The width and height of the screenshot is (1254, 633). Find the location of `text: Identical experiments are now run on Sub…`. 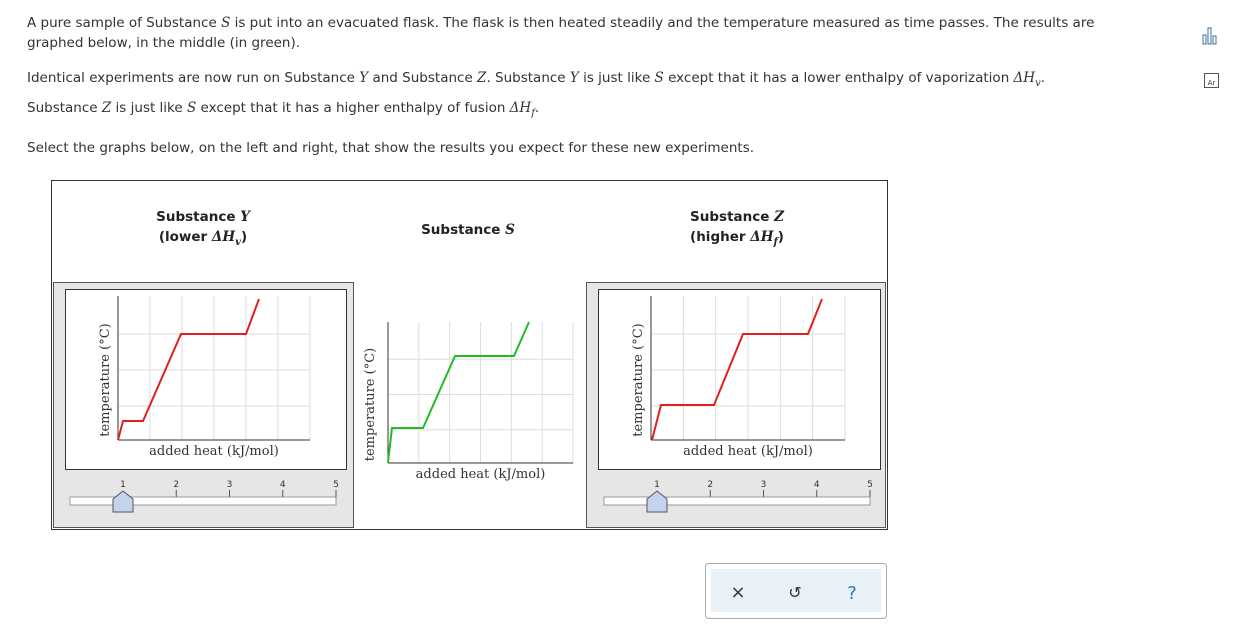

text: Identical experiments are now run on Sub… is located at coordinates (193, 78).